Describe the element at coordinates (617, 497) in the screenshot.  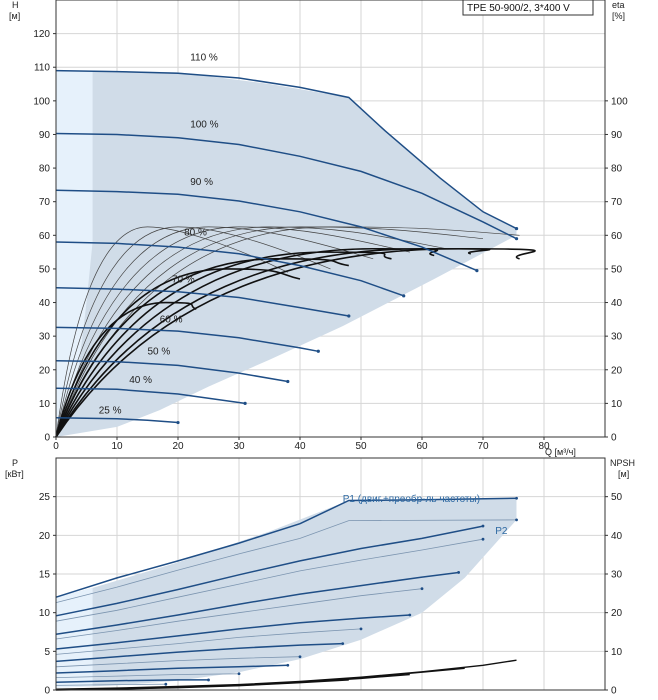
I see `y2-tick-label: 50` at that location.